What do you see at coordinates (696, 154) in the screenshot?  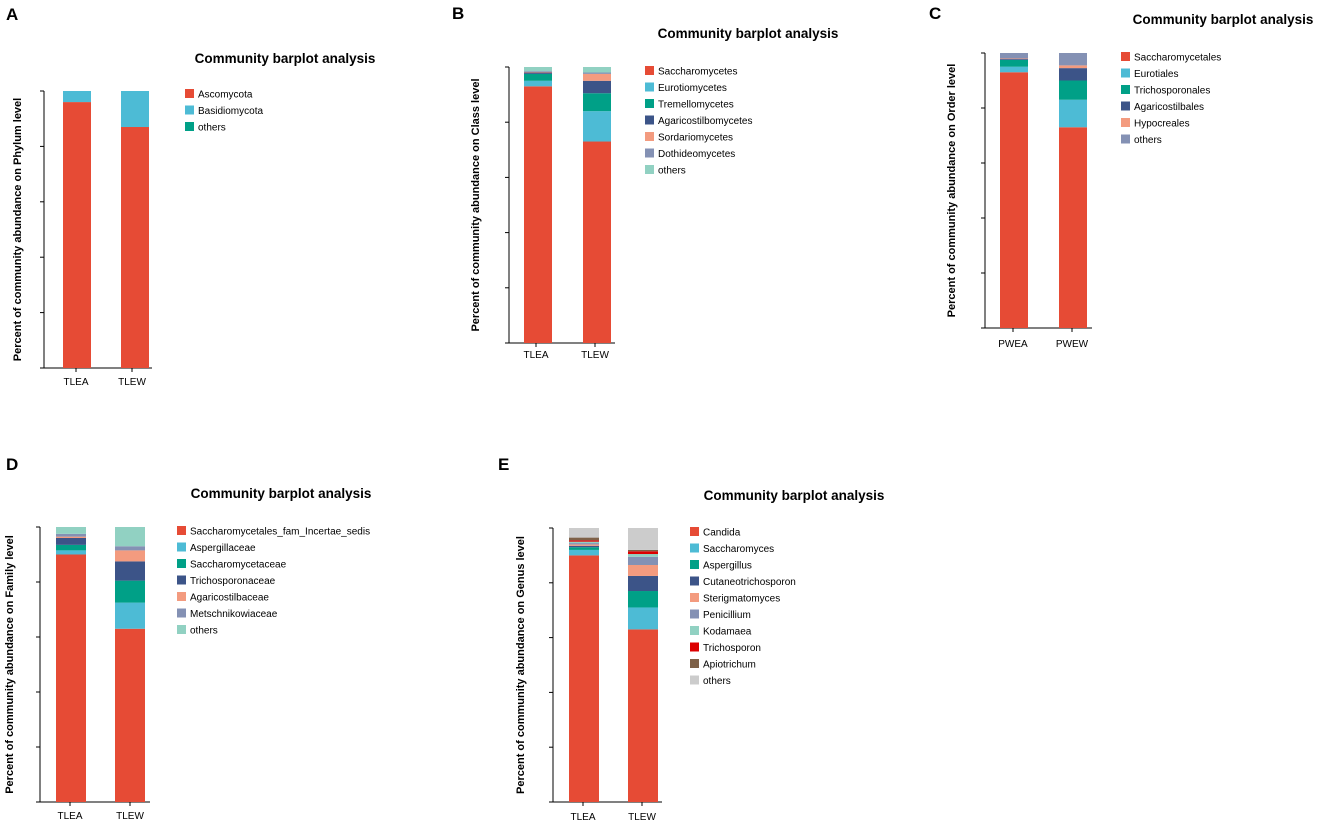 I see `legend-label: Dothideomycetes` at bounding box center [696, 154].